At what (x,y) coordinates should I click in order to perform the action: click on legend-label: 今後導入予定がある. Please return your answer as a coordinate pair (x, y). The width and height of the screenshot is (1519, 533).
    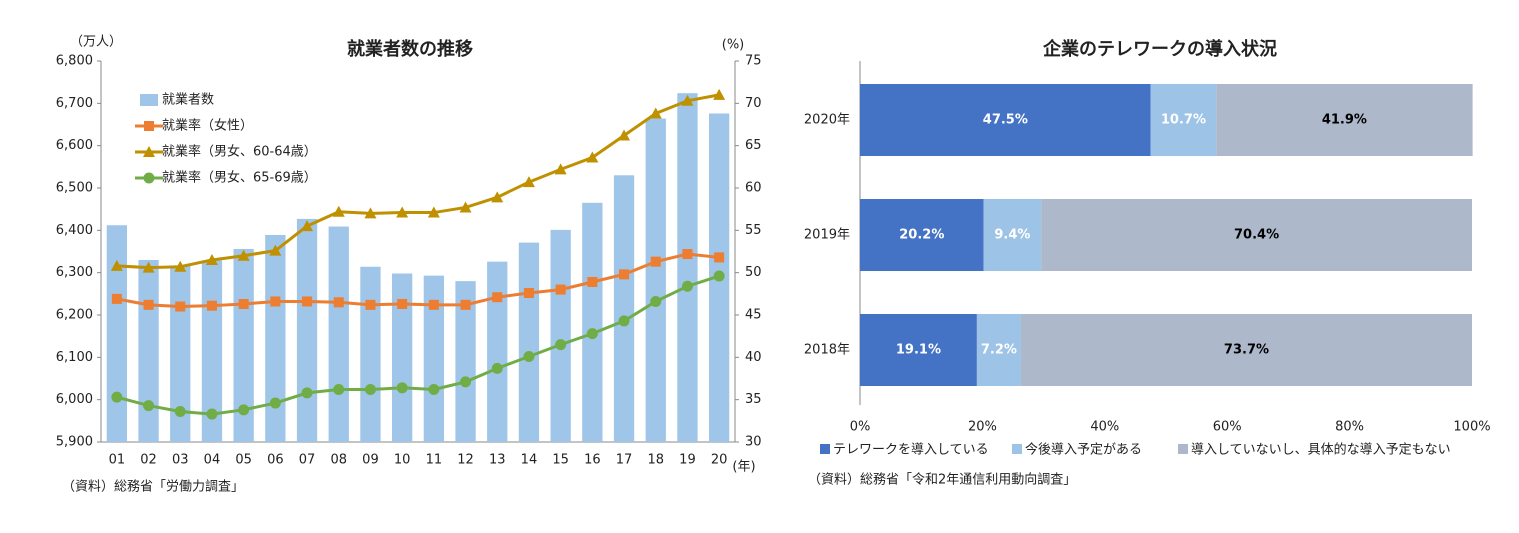
    Looking at the image, I should click on (1083, 450).